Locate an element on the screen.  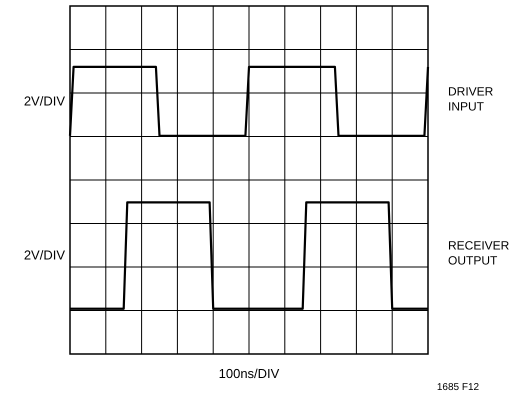
x-axis-title: 100ns/DIV is located at coordinates (249, 373).